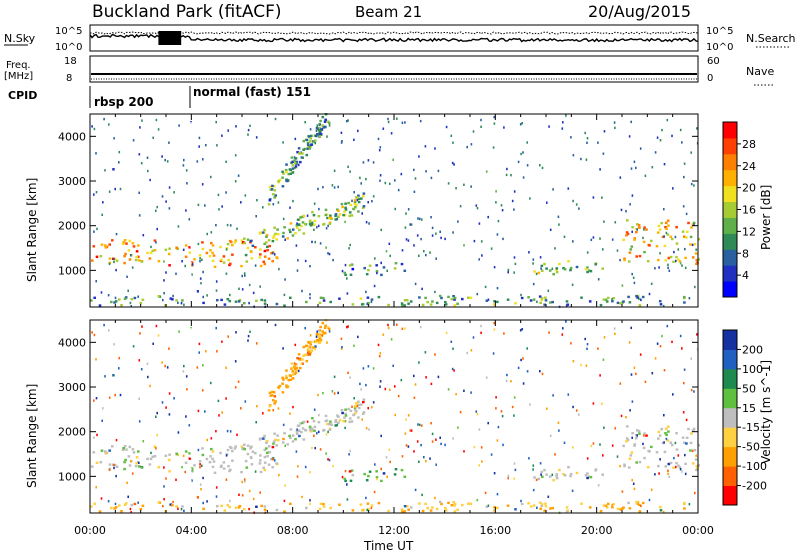  Describe the element at coordinates (749, 388) in the screenshot. I see `velocity-colorbar-tick: 50` at that location.